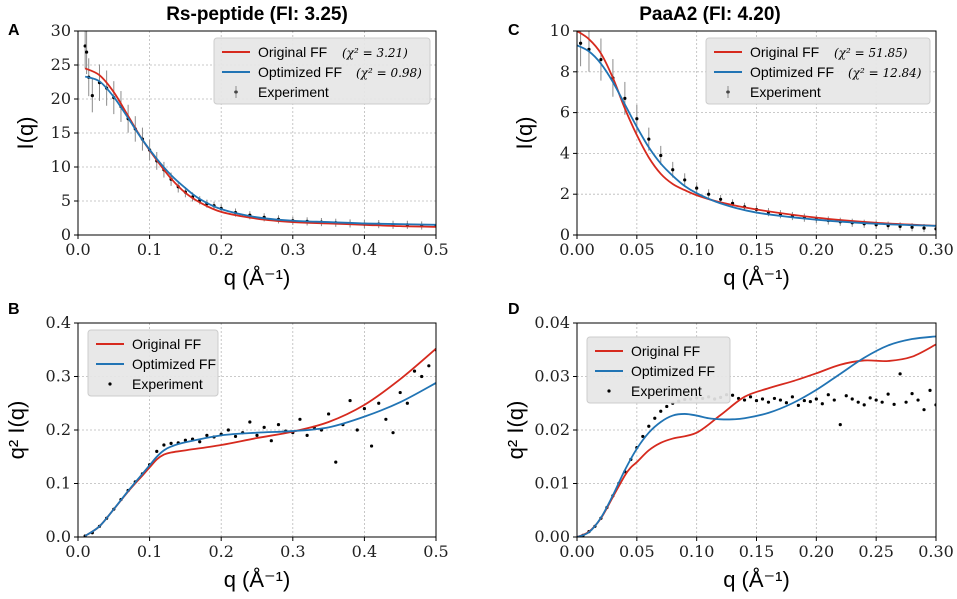  I want to click on legend-chi: (χ² = 12.84), so click(885, 73).